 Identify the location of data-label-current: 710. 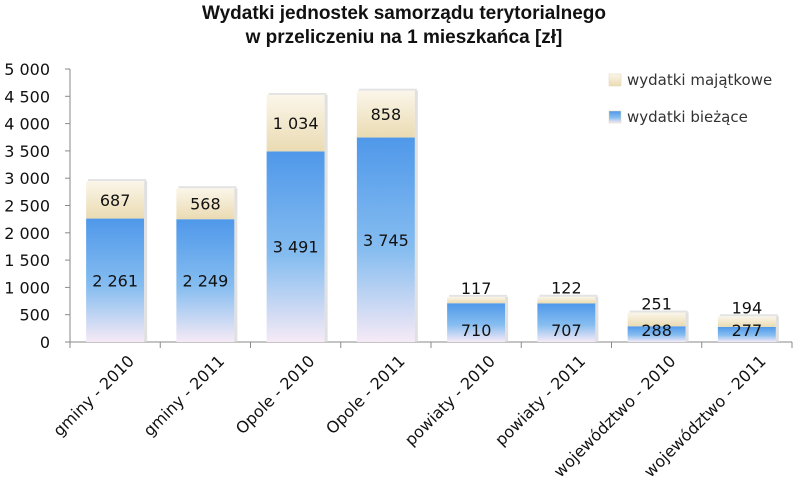
(476, 330).